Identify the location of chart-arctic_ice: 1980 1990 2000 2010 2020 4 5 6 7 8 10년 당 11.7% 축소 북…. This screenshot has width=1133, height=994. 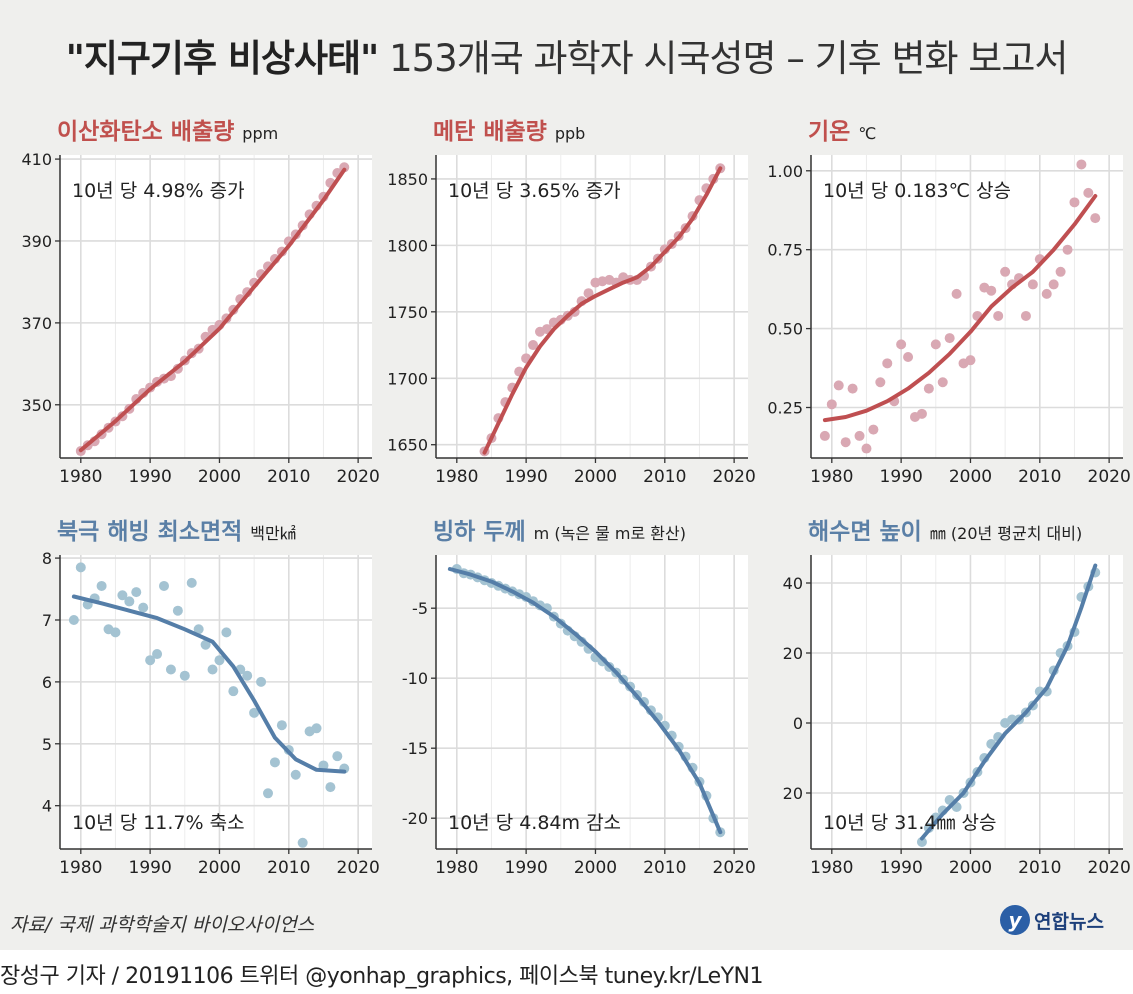
(211, 698).